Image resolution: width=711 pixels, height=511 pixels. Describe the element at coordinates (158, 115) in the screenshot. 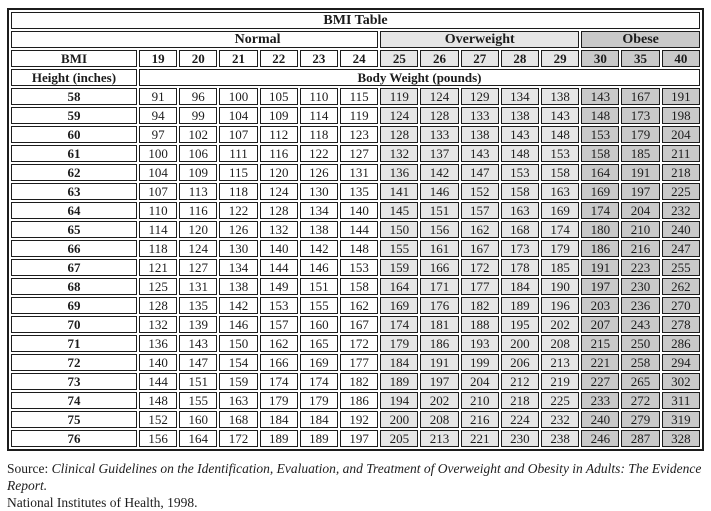

I see `weight-cell: 94` at that location.